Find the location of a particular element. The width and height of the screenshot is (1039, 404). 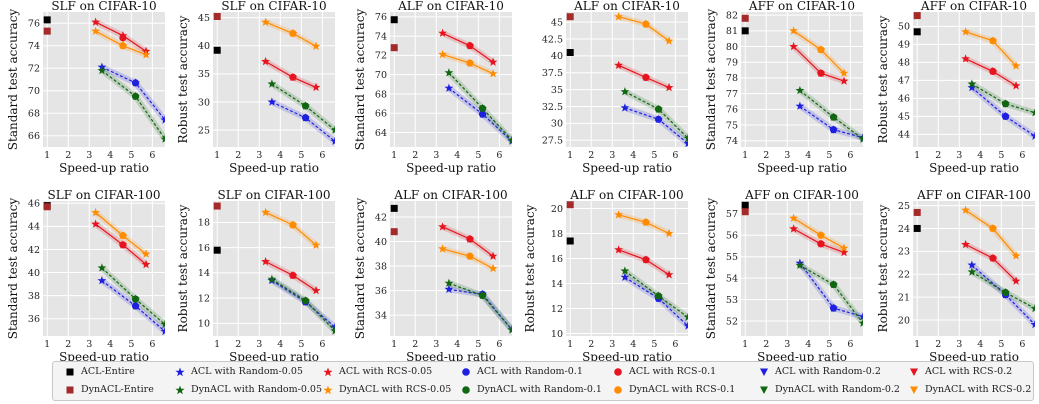

y-tick-label: 25 is located at coordinates (904, 206).